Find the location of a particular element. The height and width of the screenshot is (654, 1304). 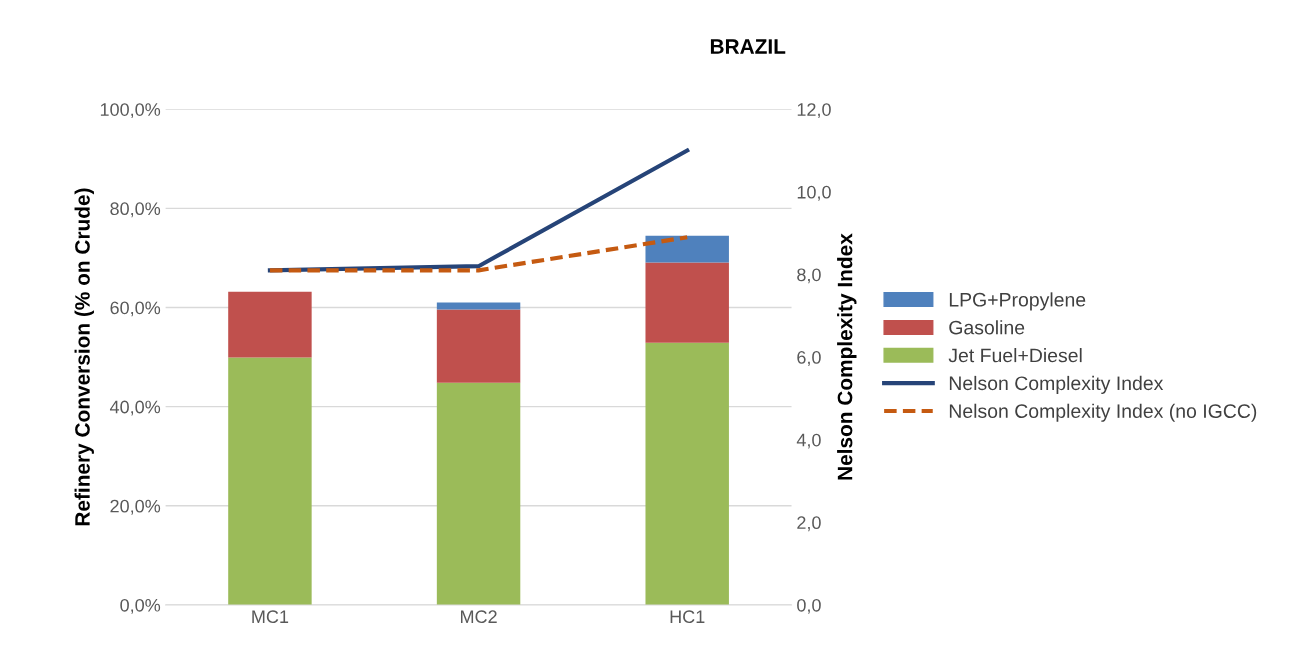

legend-label: Nelson Complexity Index (no IGCC) is located at coordinates (1103, 412).